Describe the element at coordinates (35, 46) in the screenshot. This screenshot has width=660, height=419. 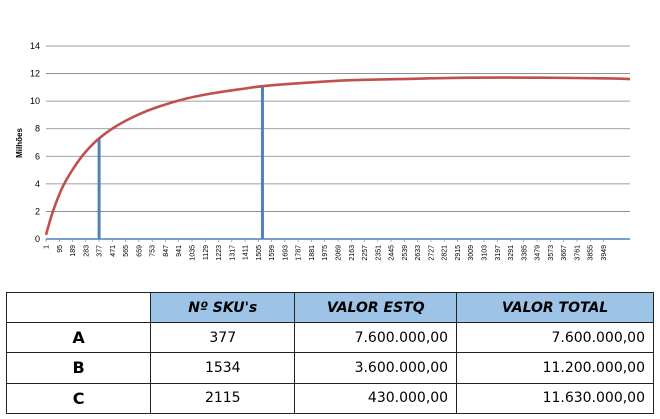
I see `y-tick-label: 14` at that location.